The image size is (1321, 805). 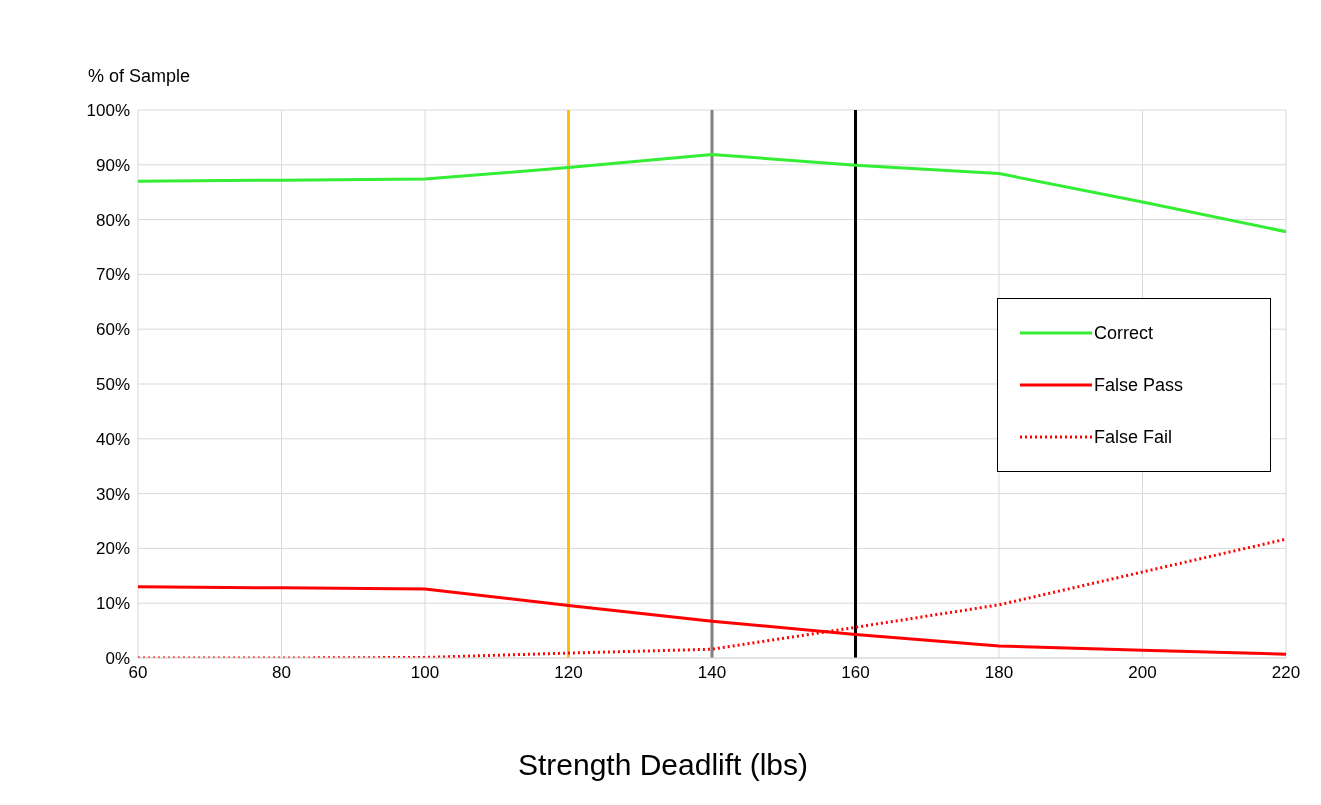 I want to click on y-tick-label: 70%, so click(x=112, y=275).